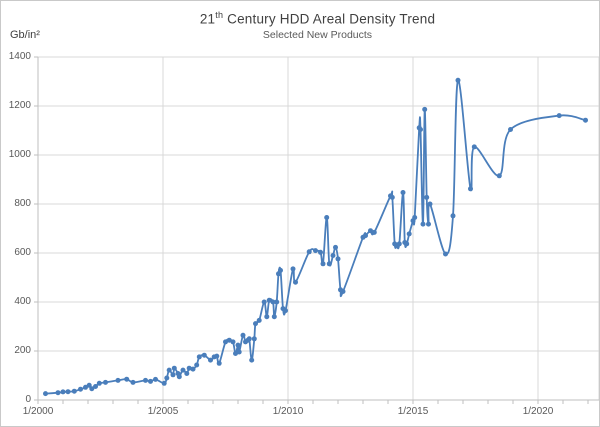 The height and width of the screenshot is (427, 600). Describe the element at coordinates (413, 411) in the screenshot. I see `x-tick-label: 1/2015` at that location.